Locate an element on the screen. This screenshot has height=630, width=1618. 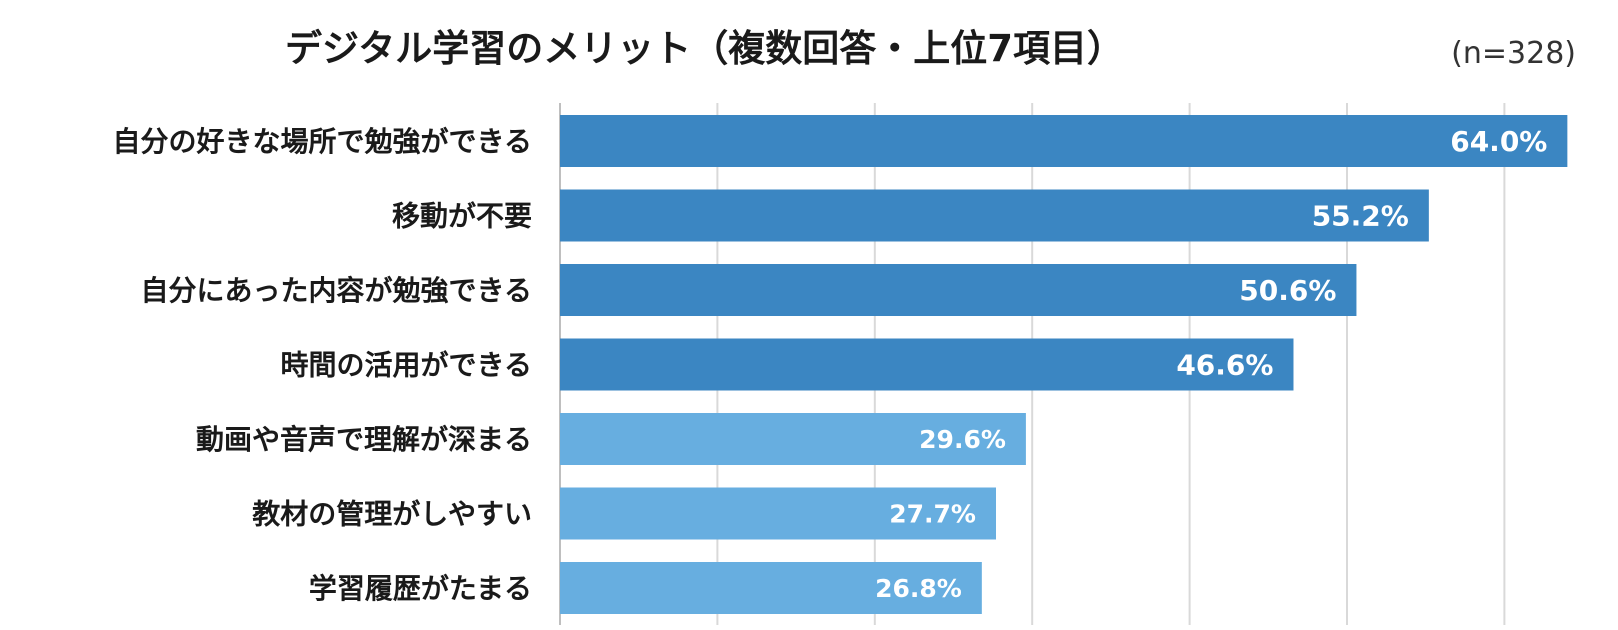
category-label-6: 教材の管理がしやすい is located at coordinates (392, 514).